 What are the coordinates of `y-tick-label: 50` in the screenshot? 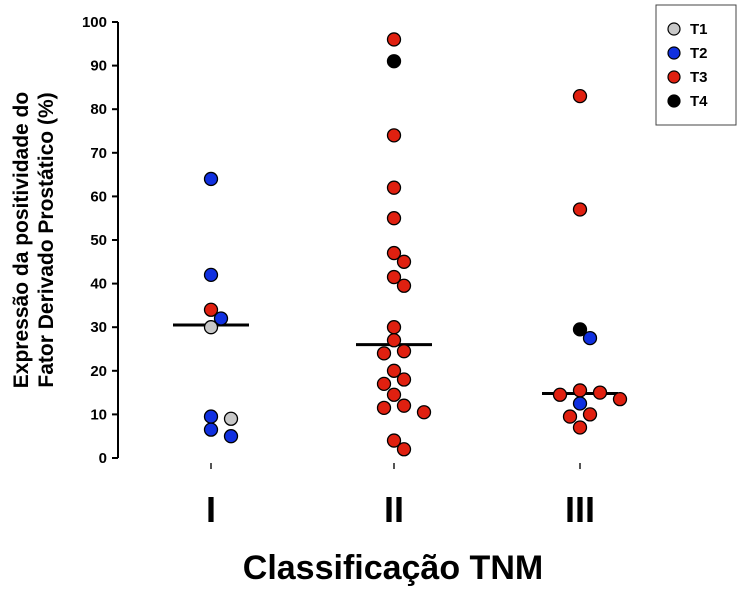 It's located at (98, 240).